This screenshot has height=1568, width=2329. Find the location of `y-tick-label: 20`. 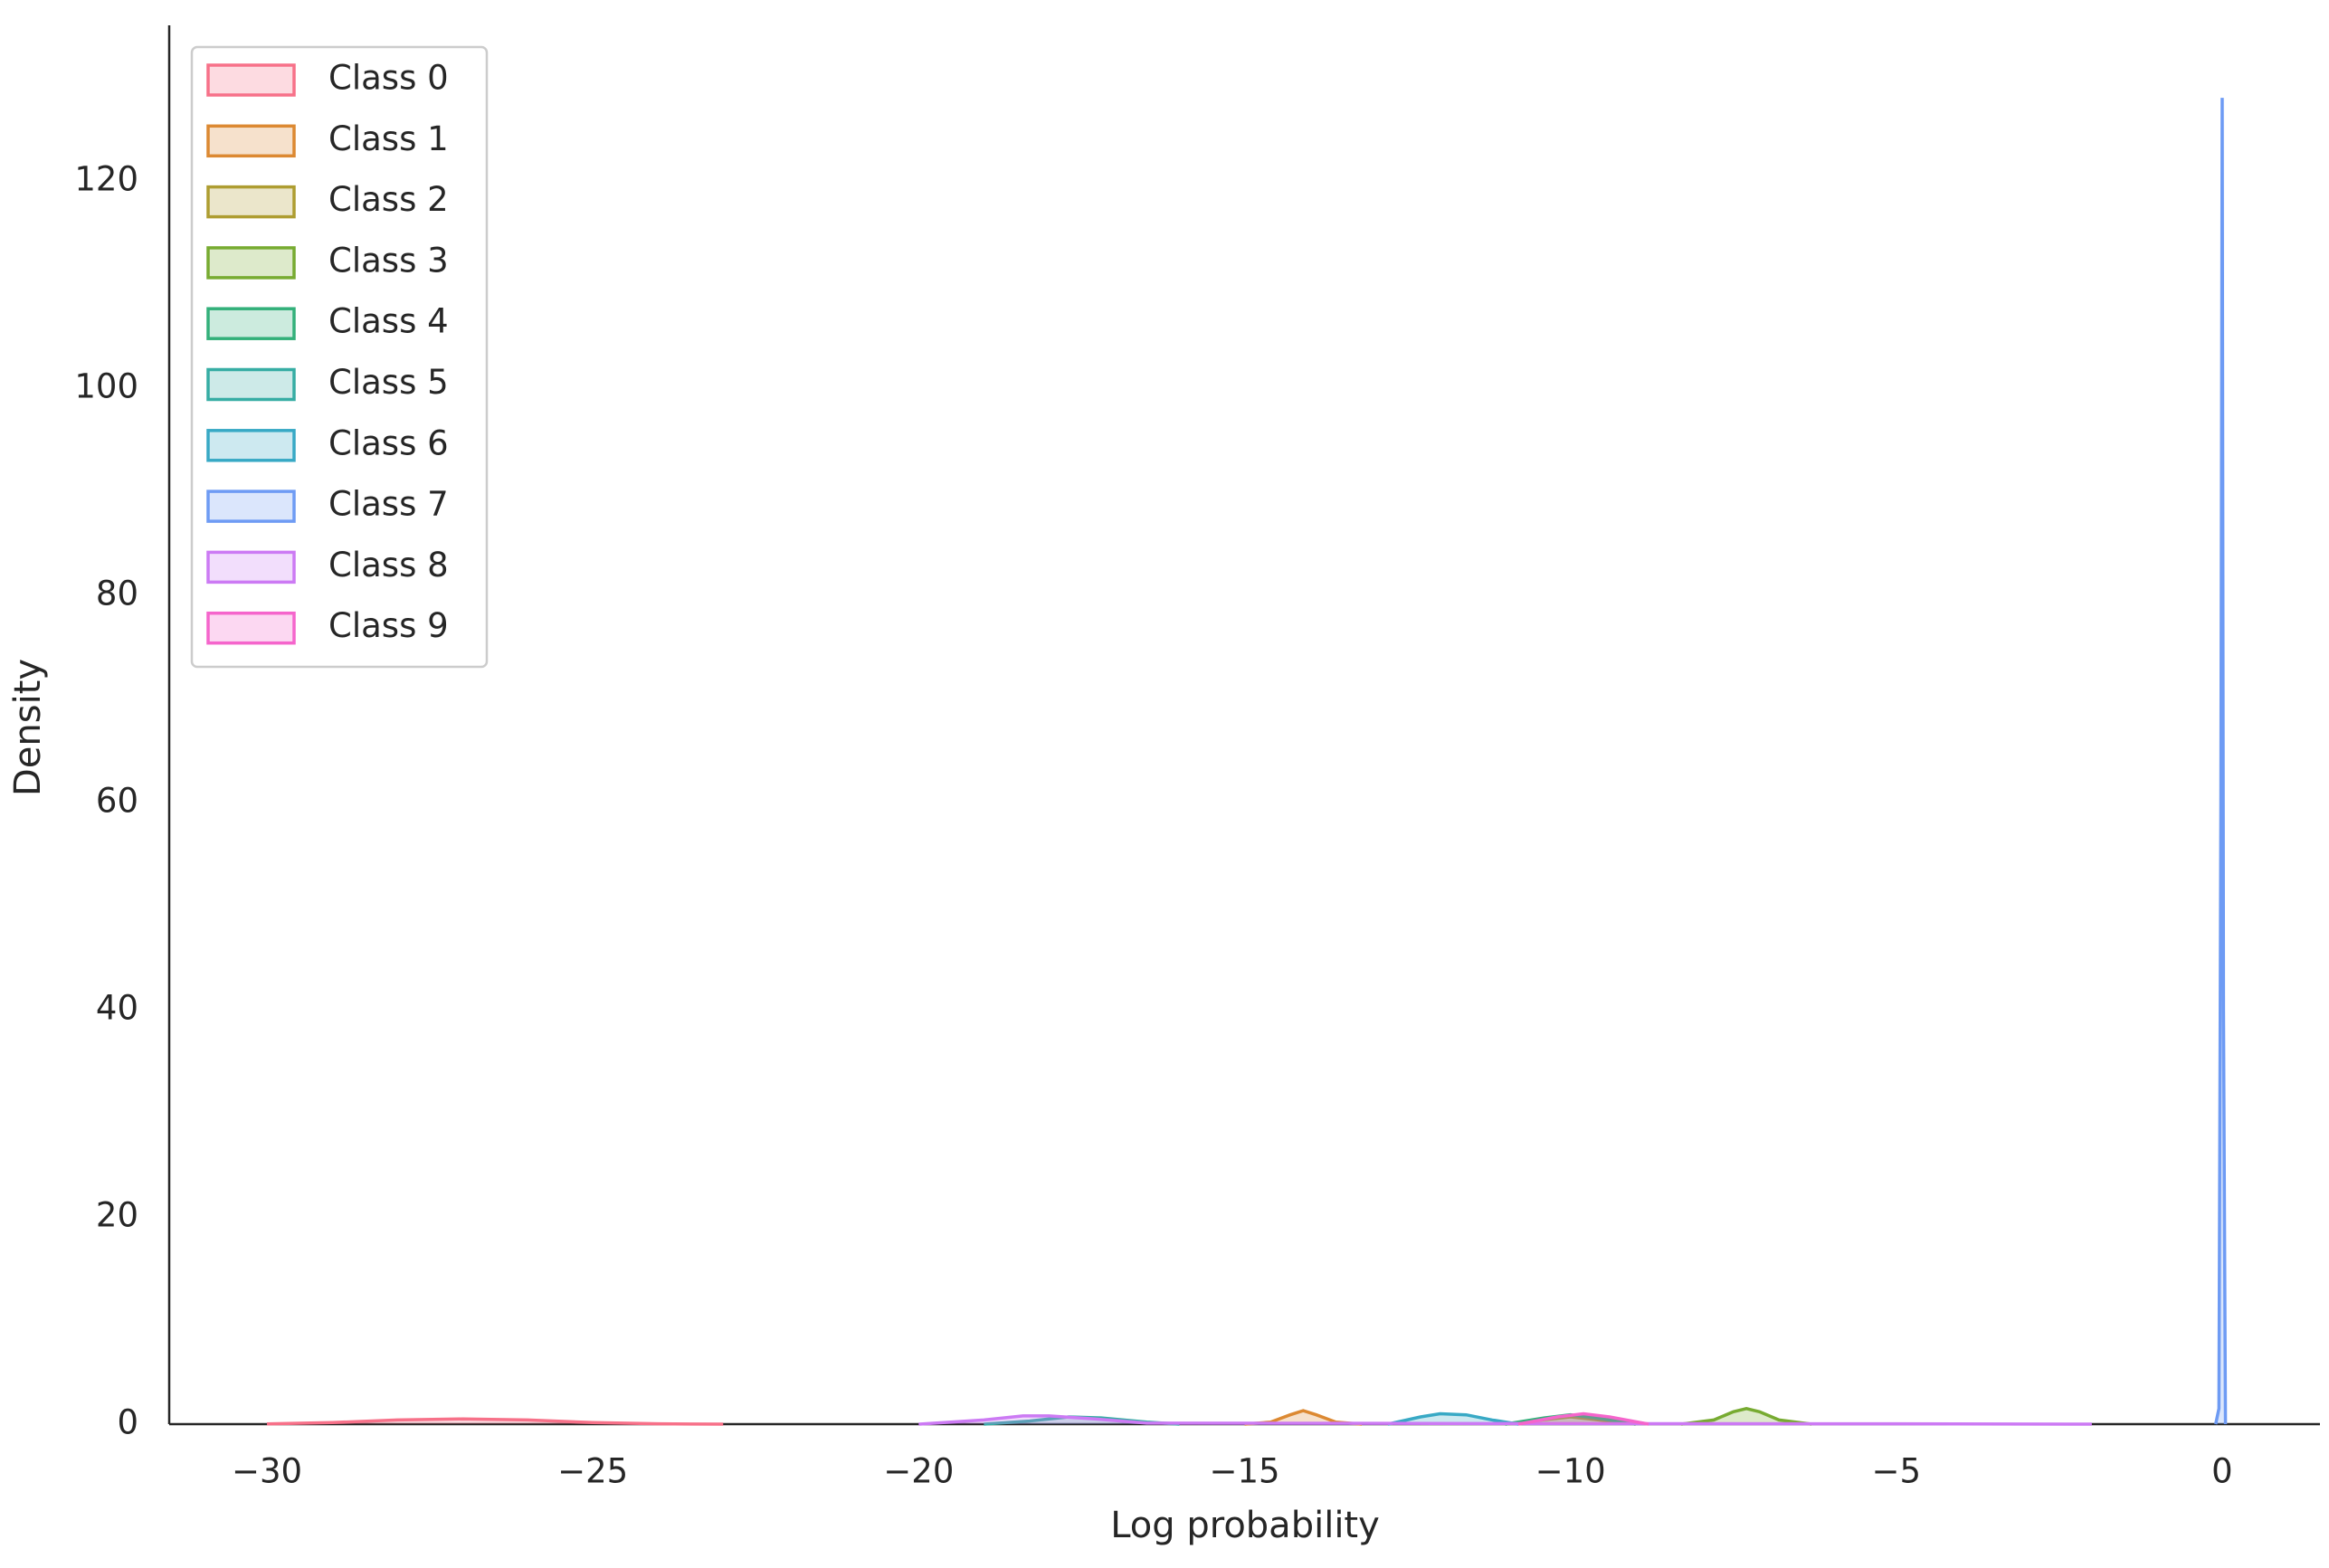

y-tick-label: 20 is located at coordinates (117, 1215).